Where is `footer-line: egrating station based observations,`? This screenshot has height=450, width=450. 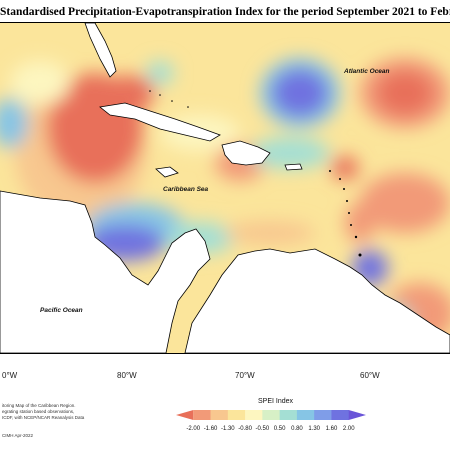
footer-line: egrating station based observations, is located at coordinates (38, 412).